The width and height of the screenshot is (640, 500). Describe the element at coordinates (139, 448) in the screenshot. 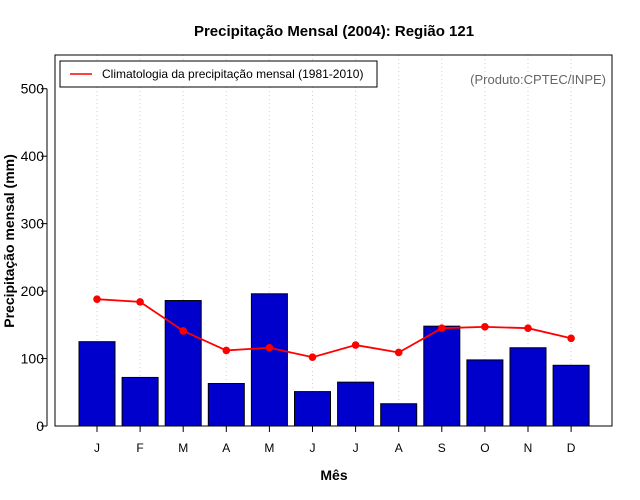

I see `x-tick-label: F` at that location.